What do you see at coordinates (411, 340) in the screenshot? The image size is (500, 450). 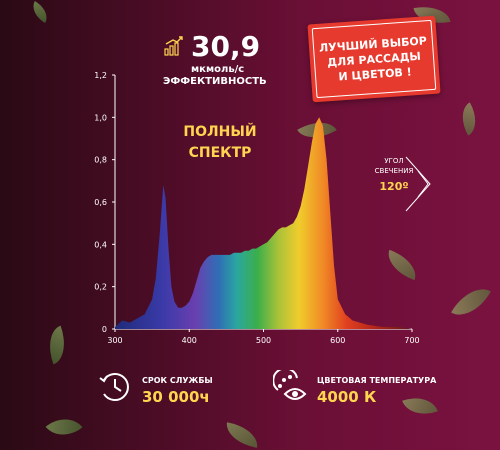 I see `x-tick-label: 700` at bounding box center [411, 340].